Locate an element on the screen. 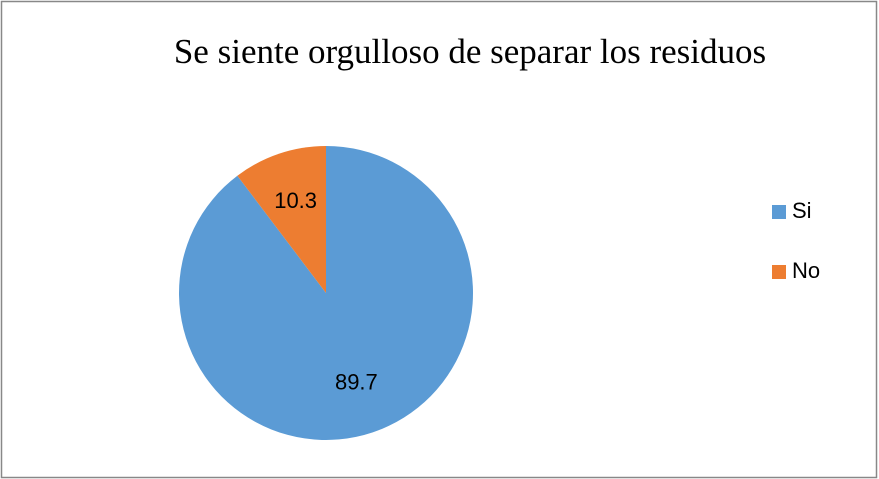 The image size is (879, 479). legend-label: Si is located at coordinates (802, 210).